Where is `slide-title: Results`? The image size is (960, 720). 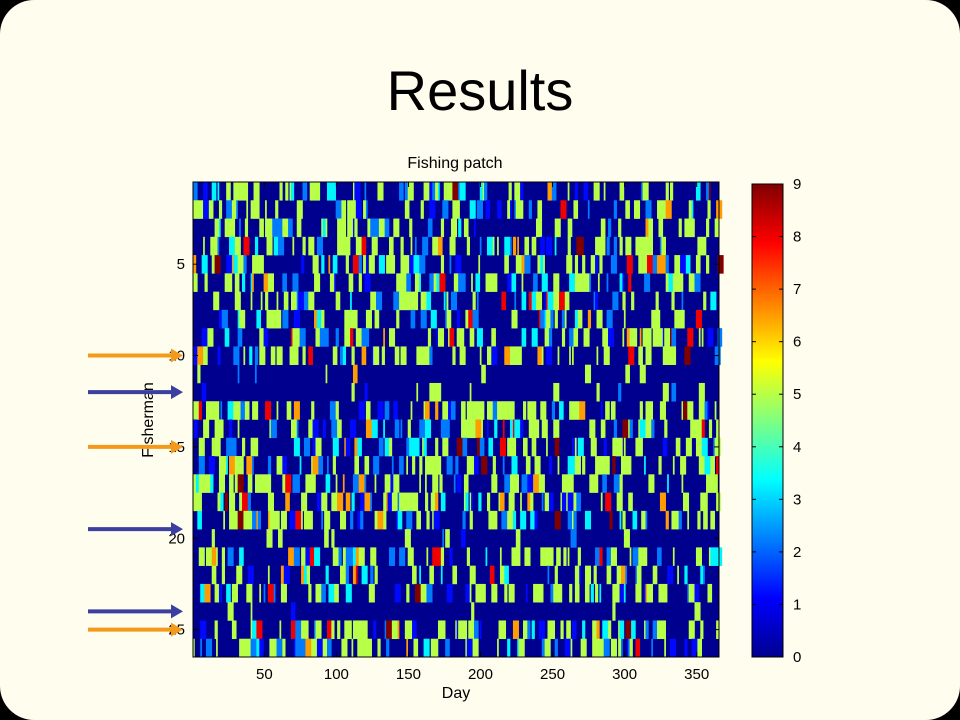
slide-title: Results is located at coordinates (480, 90).